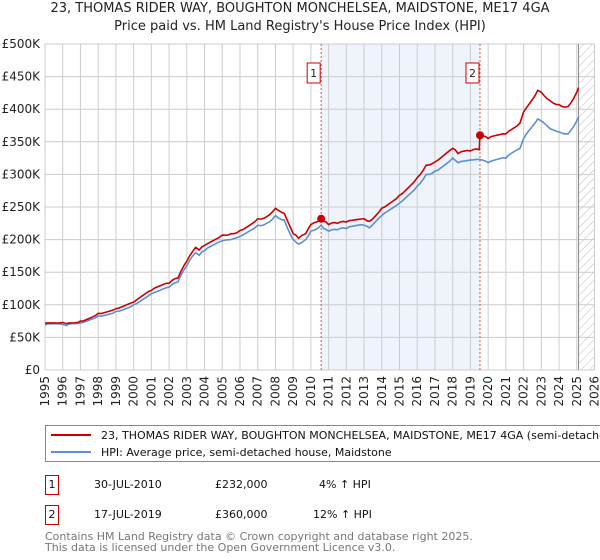  I want to click on x-tick-label: 1998, so click(98, 391).